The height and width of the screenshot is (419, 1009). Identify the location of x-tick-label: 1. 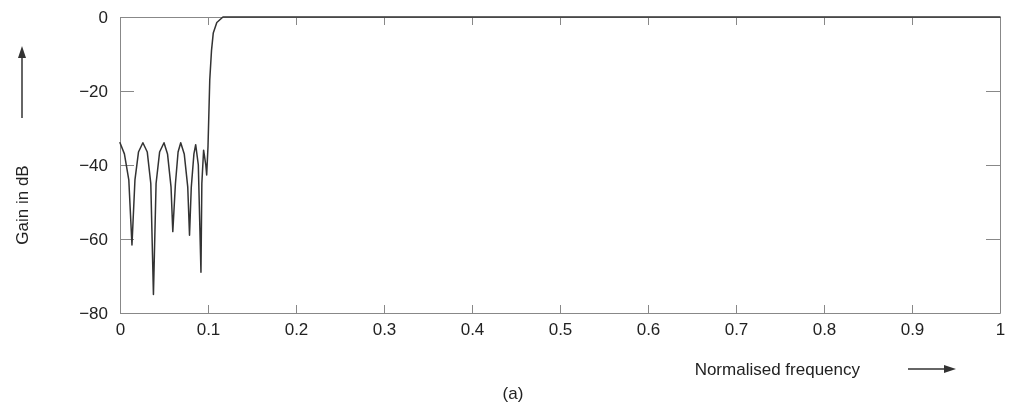
(1000, 330).